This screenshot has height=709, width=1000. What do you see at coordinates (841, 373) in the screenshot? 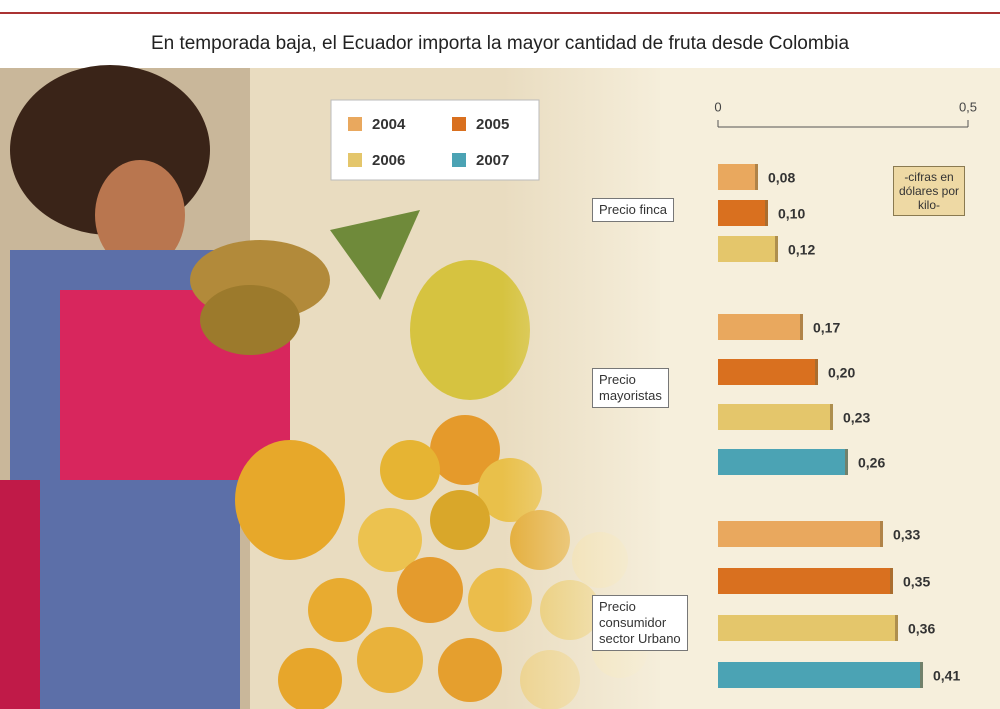
I see `value-label: 0,20` at bounding box center [841, 373].